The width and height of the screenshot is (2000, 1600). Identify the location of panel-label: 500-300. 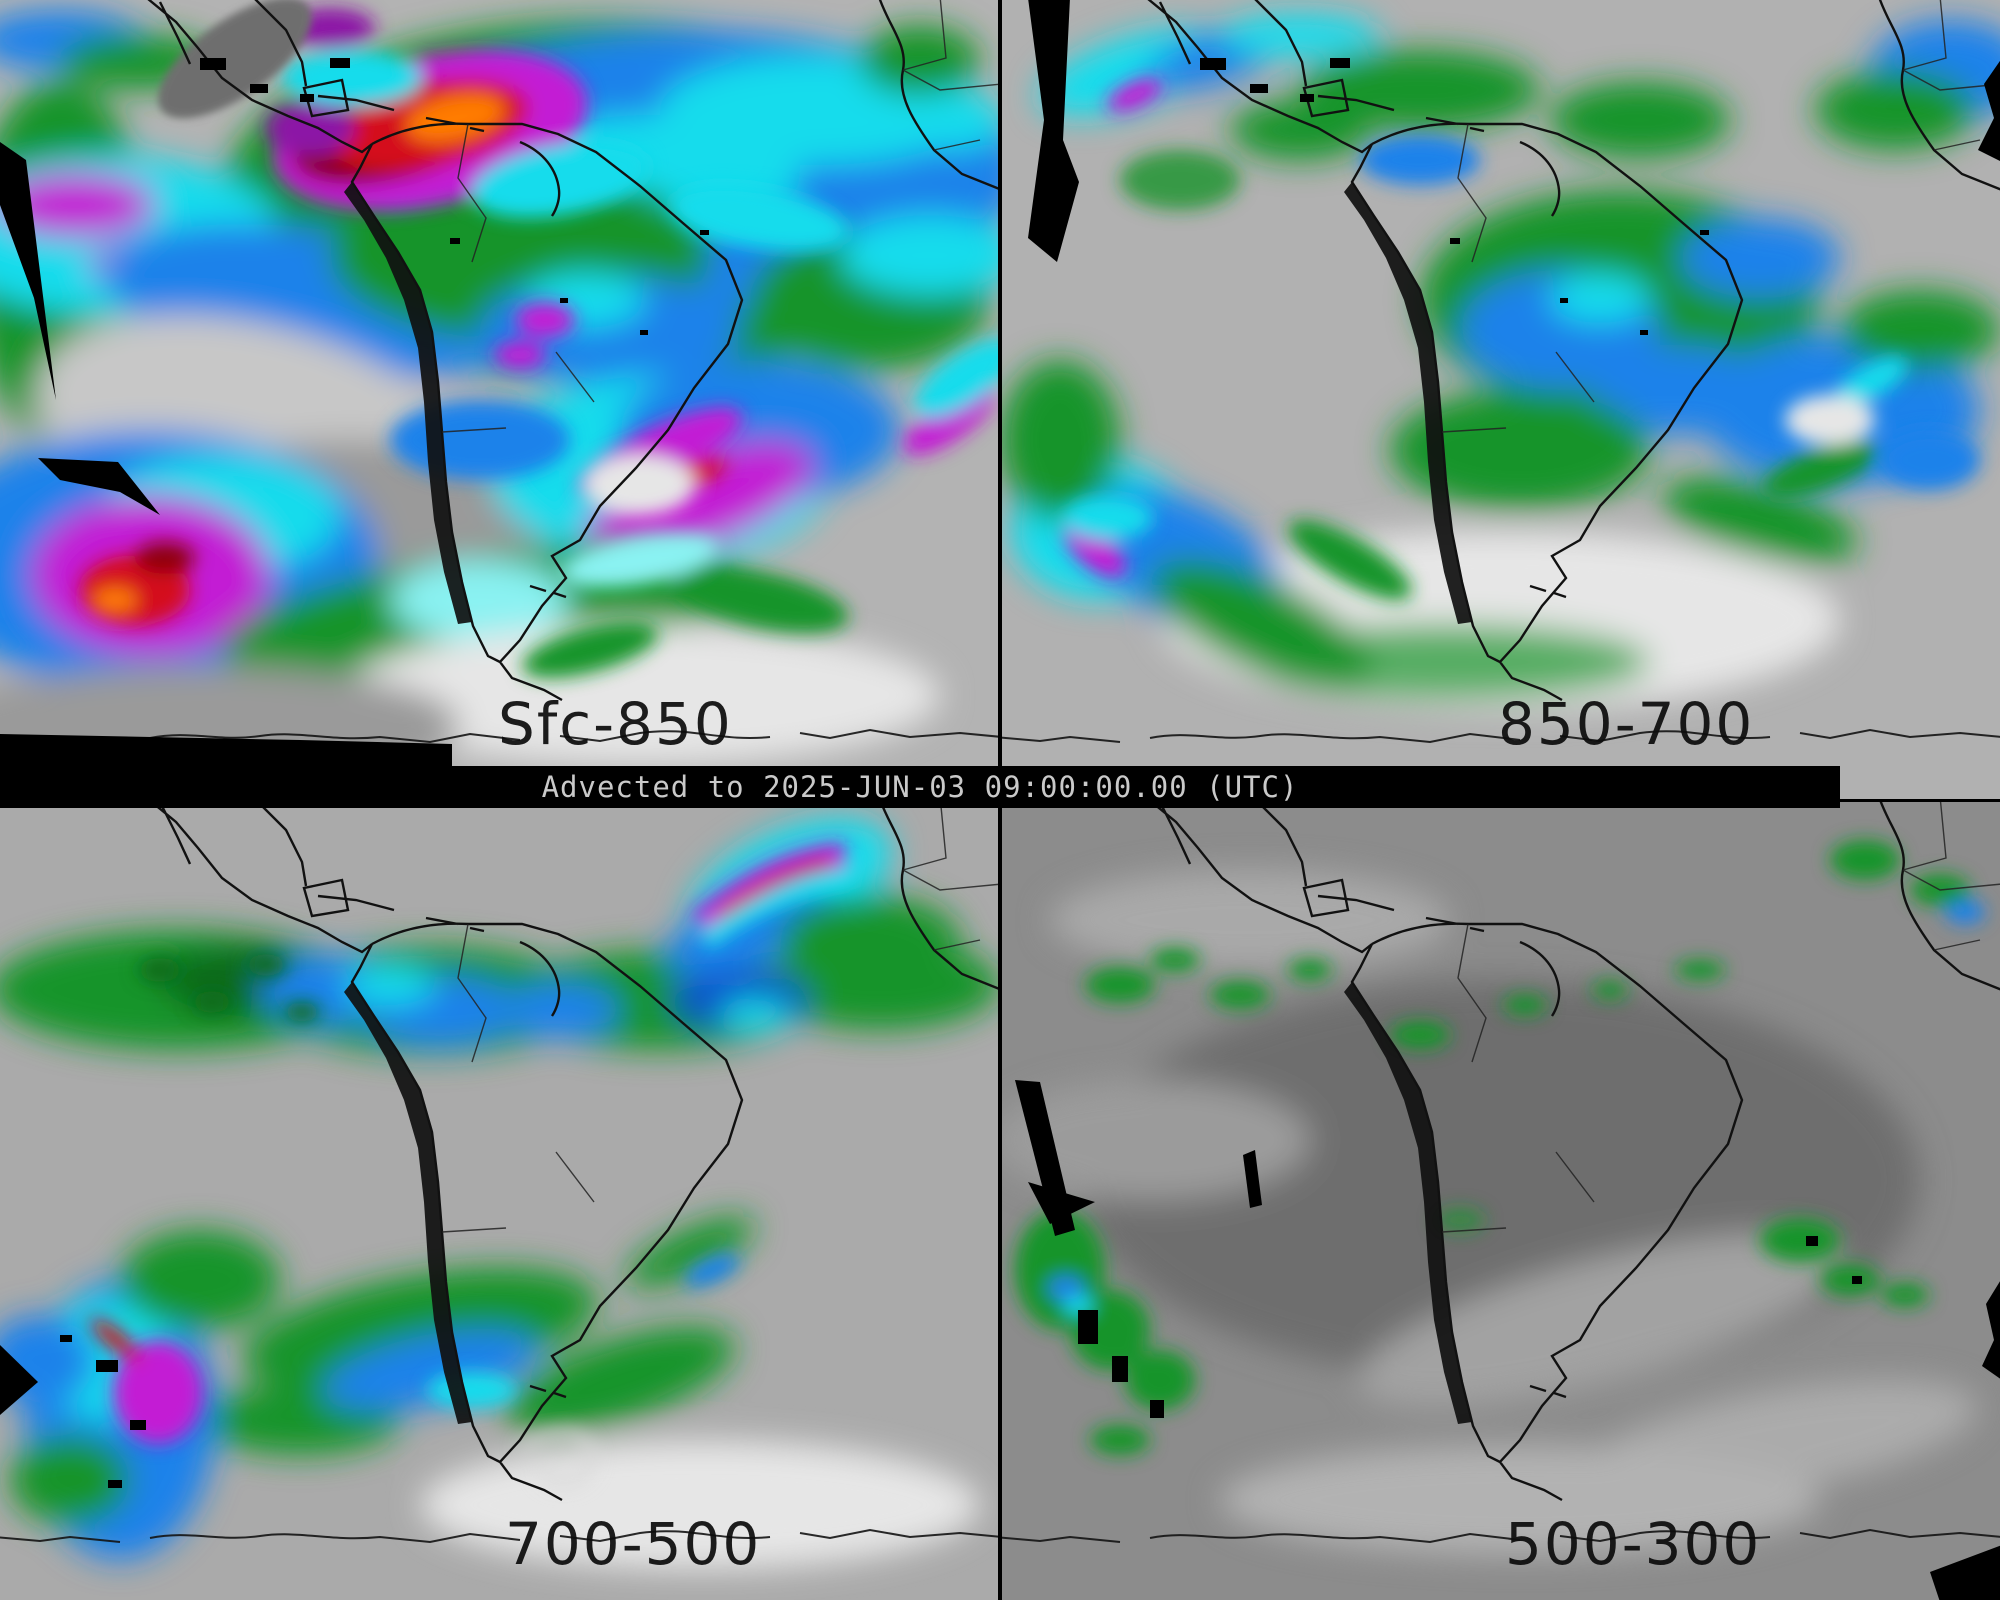
(1633, 1544).